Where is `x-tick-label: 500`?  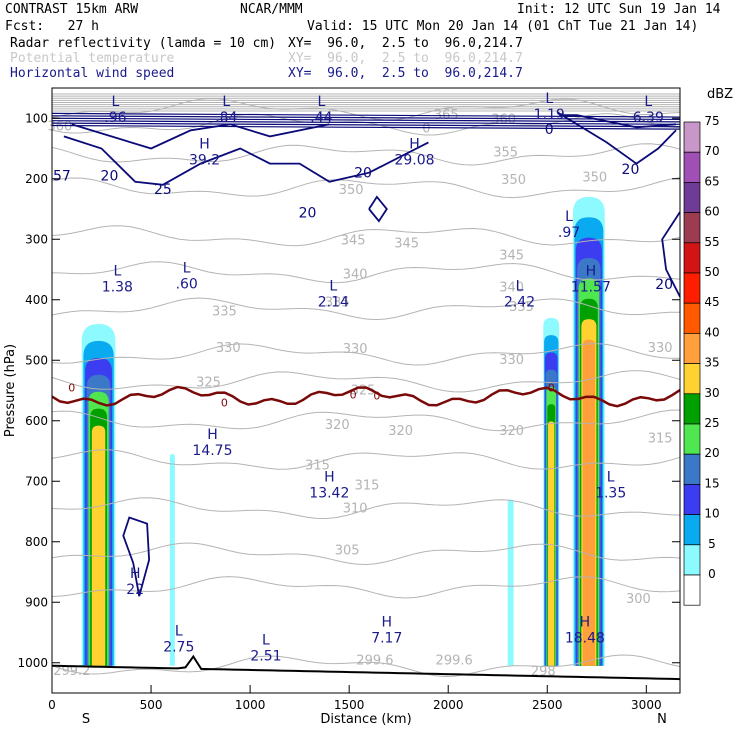 x-tick-label: 500 is located at coordinates (151, 705).